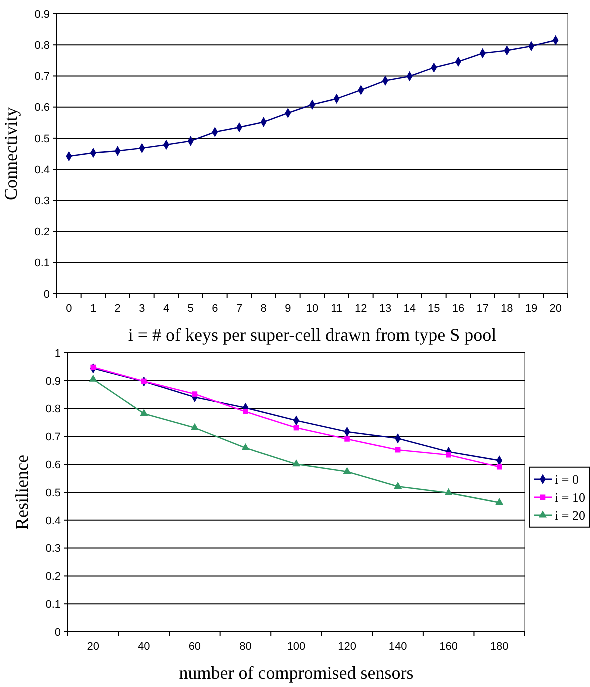 The height and width of the screenshot is (687, 590). I want to click on x-axis-title: i = # of keys per super-cell drawn from type S pool, so click(312, 335).